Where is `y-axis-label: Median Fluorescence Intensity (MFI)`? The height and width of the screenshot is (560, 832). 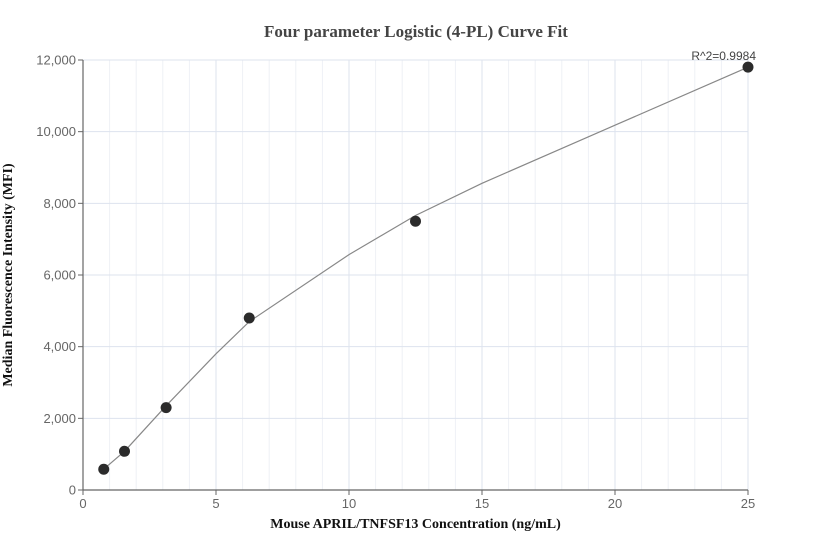 y-axis-label: Median Fluorescence Intensity (MFI) is located at coordinates (8, 275).